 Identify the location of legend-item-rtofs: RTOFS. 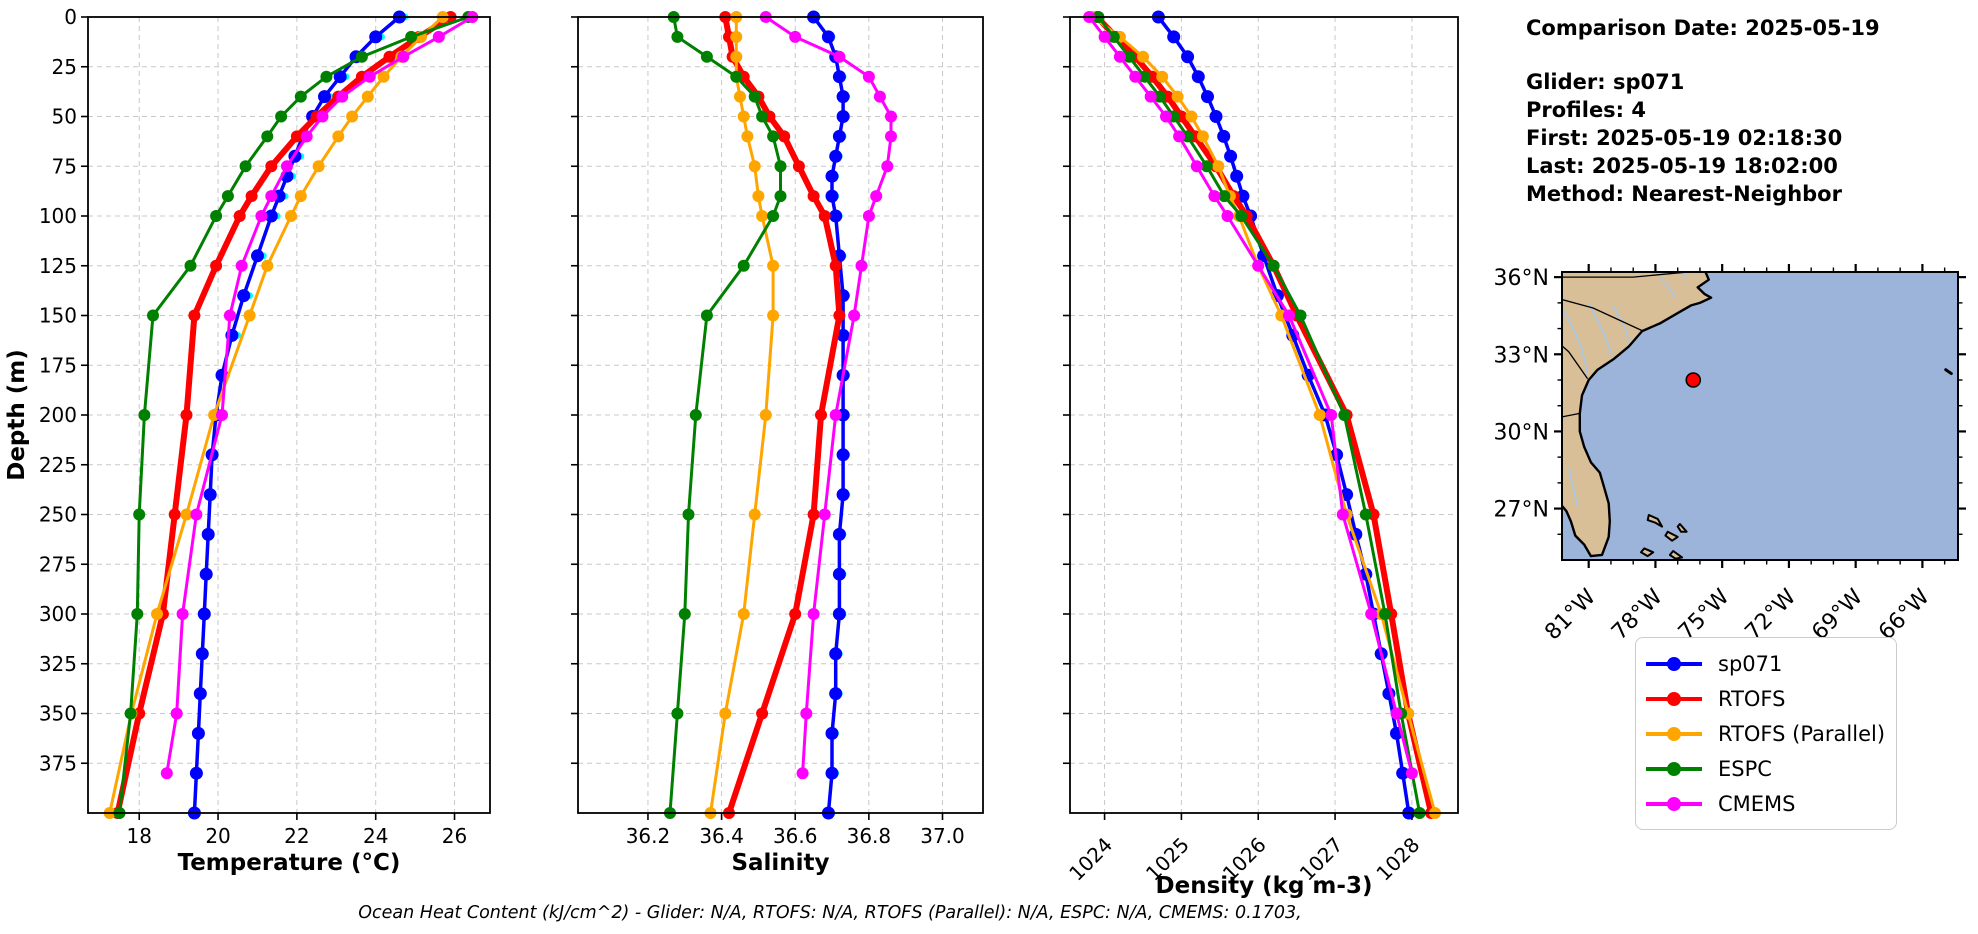
(1766, 698).